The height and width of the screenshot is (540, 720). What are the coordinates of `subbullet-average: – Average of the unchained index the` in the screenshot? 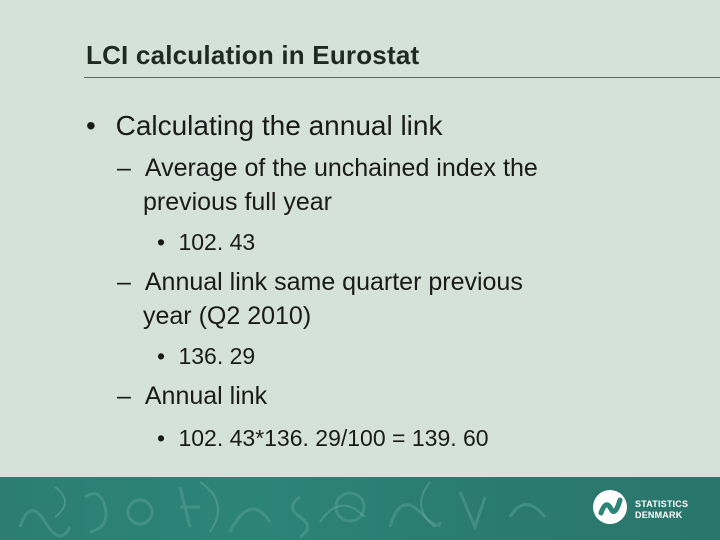 It's located at (327, 168).